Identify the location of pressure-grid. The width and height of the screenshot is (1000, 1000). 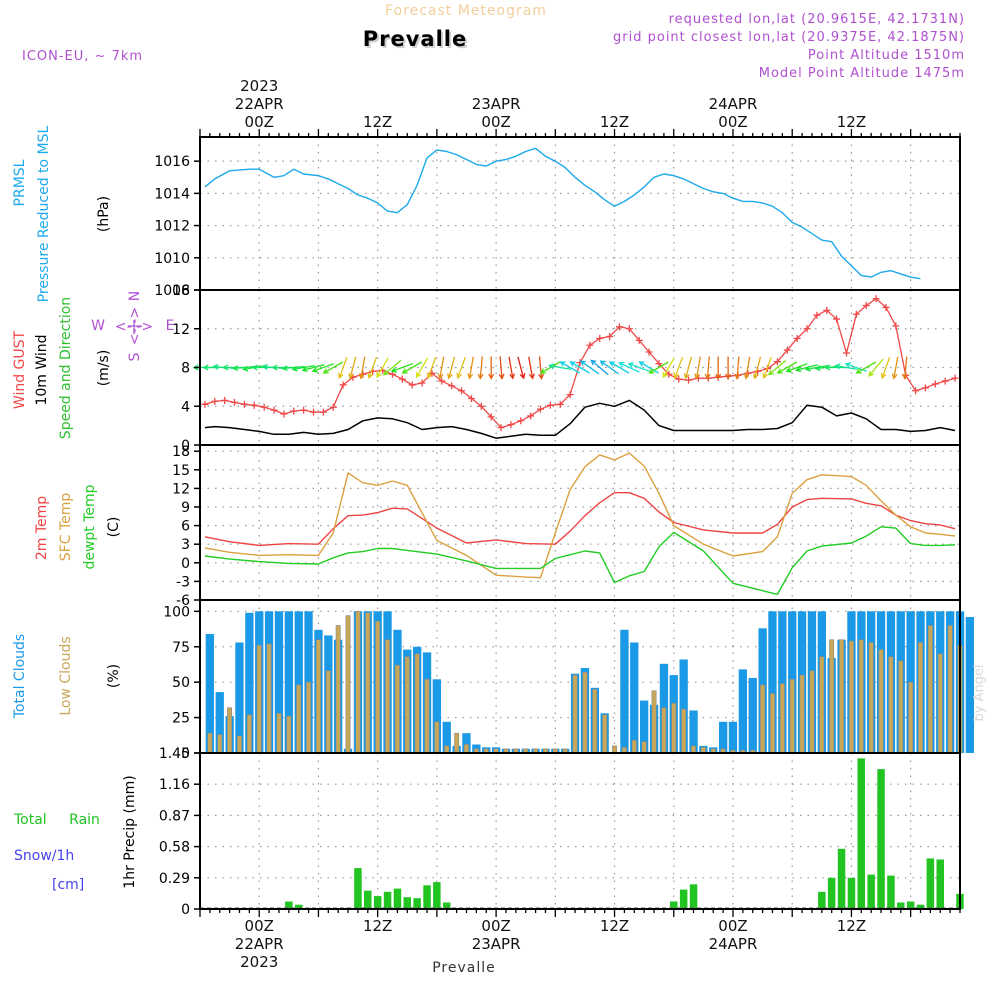
(579, 214).